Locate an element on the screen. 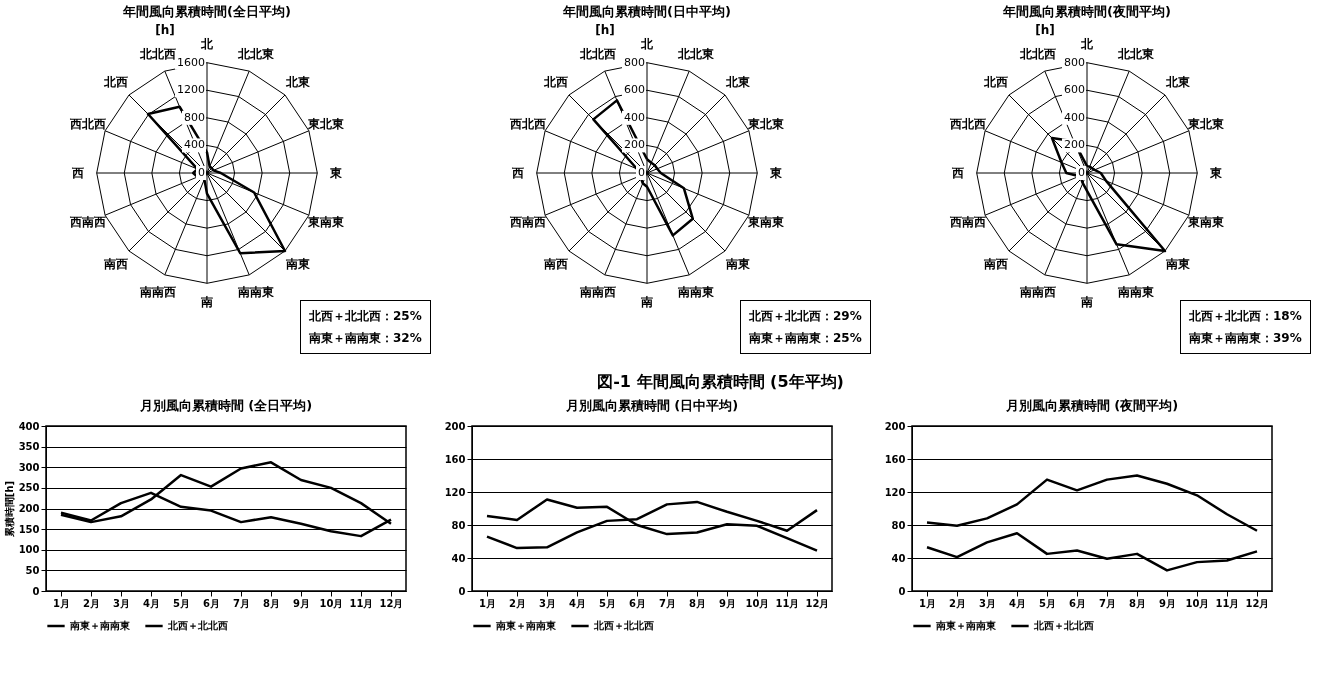  y-tick-label: 1200 is located at coordinates (191, 90).